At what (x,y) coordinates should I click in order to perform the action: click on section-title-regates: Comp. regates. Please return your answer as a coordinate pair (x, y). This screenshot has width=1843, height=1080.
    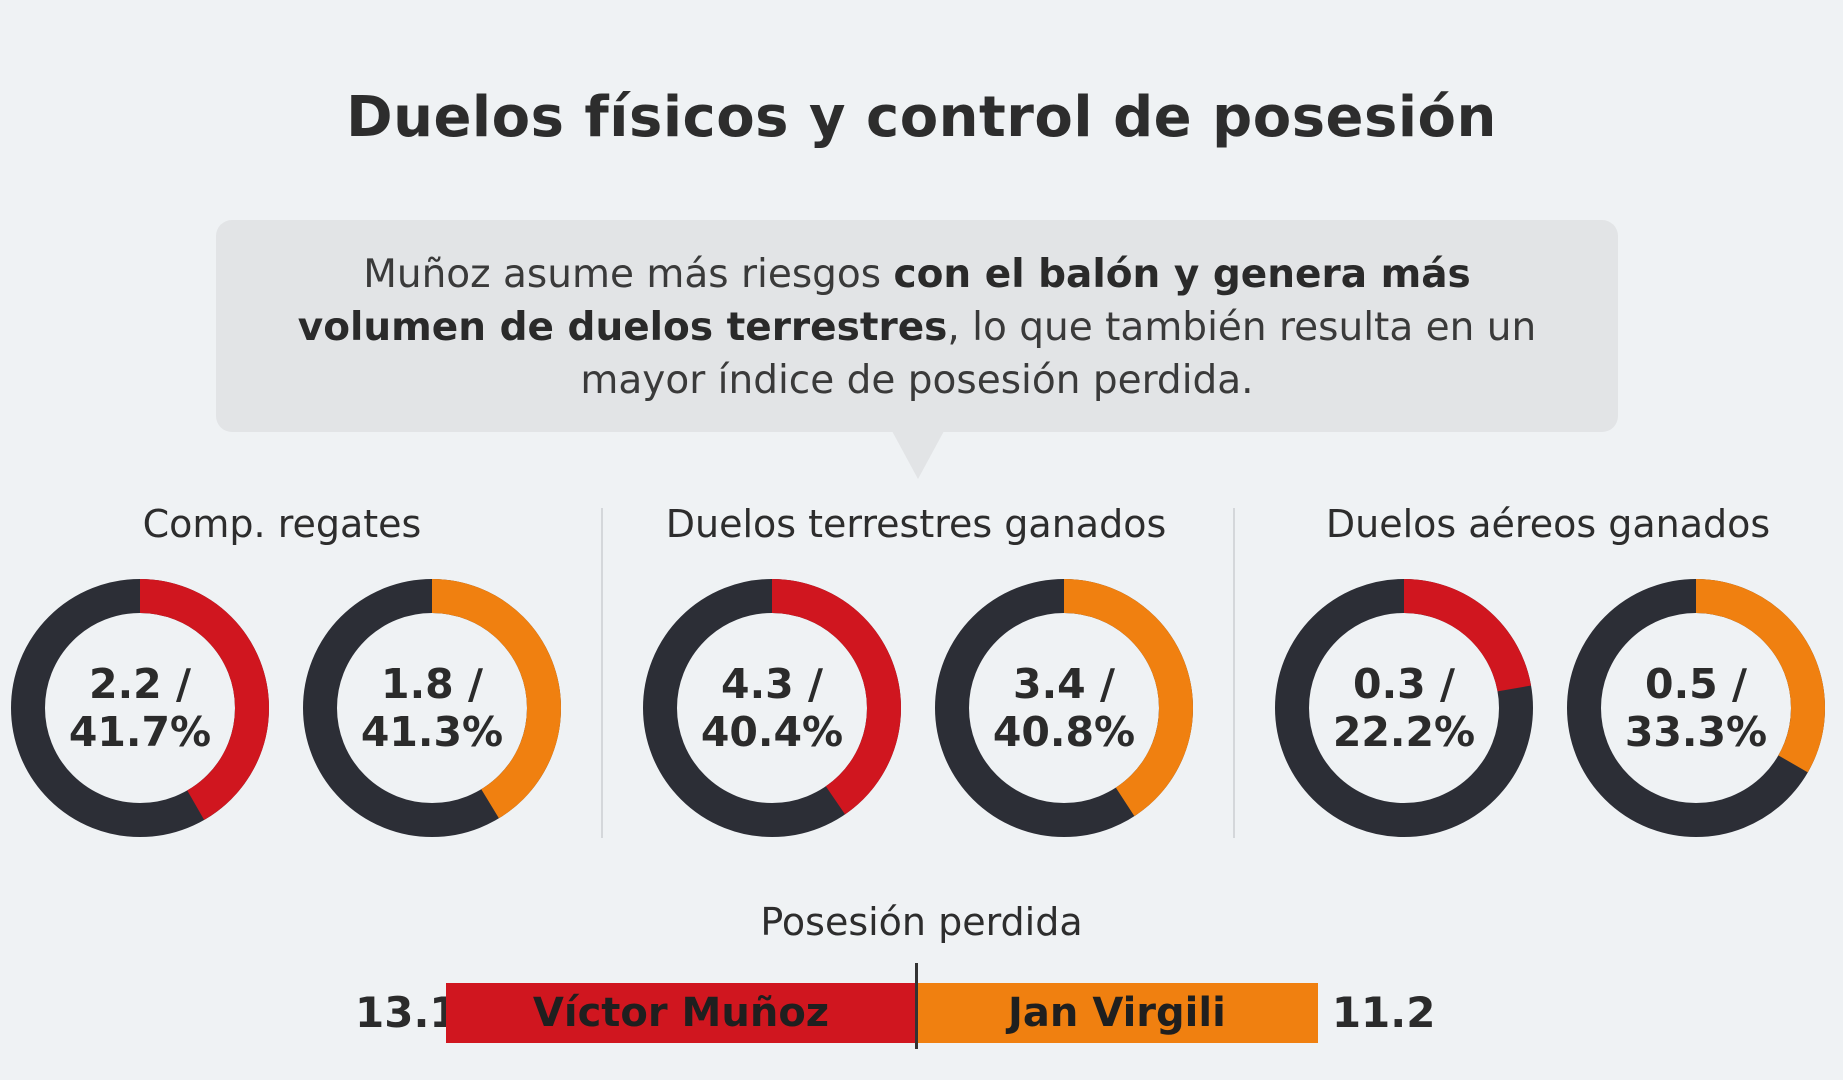
    Looking at the image, I should click on (282, 524).